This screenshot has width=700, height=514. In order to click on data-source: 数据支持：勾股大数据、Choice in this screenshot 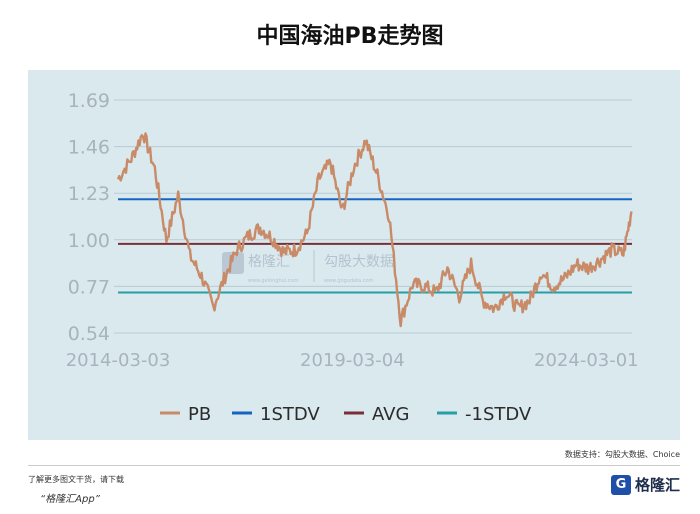, I will do `click(622, 454)`.